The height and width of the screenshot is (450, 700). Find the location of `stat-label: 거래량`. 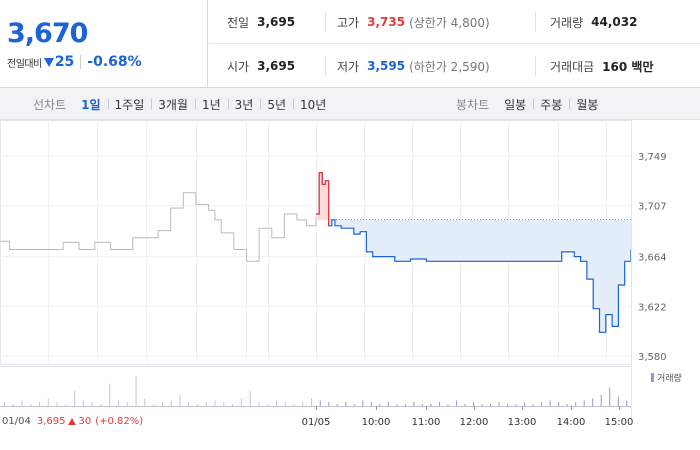

stat-label: 거래량 is located at coordinates (567, 22).